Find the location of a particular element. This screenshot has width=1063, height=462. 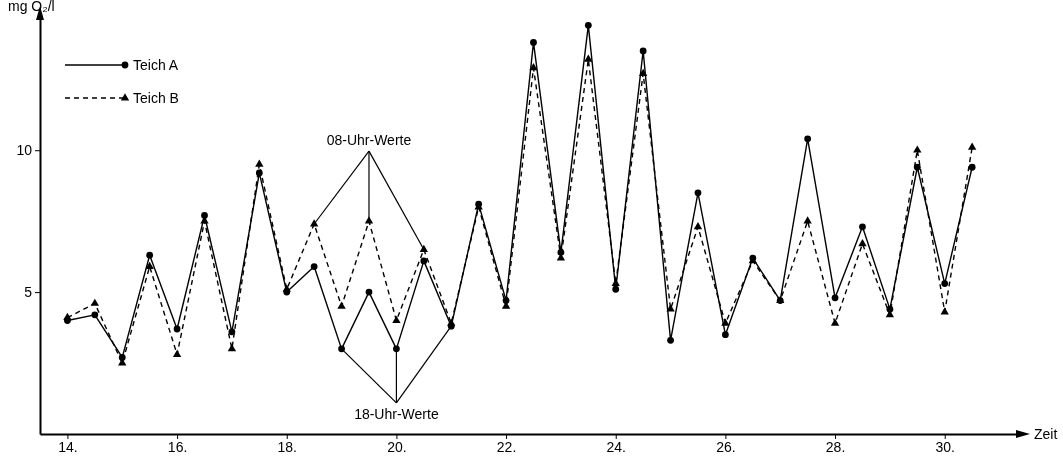

x-tick-label: 22. is located at coordinates (506, 446).